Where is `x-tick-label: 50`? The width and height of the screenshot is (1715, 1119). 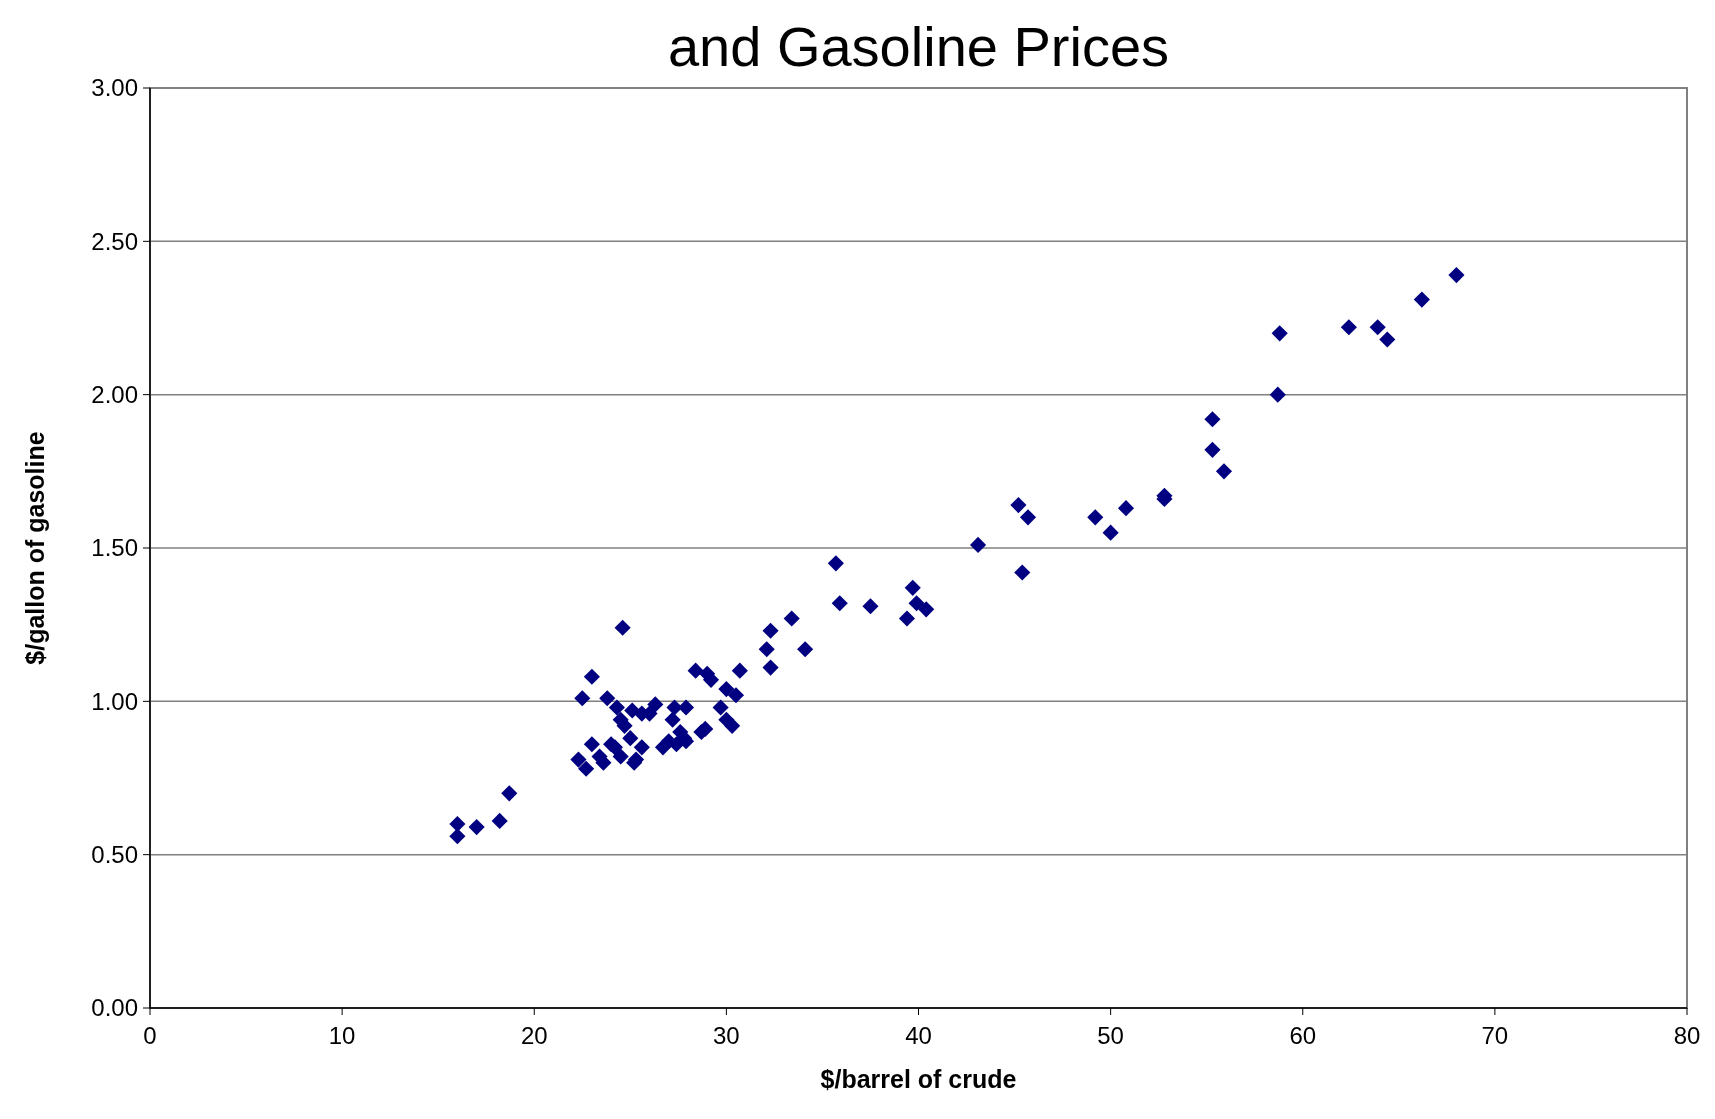 x-tick-label: 50 is located at coordinates (1110, 1035).